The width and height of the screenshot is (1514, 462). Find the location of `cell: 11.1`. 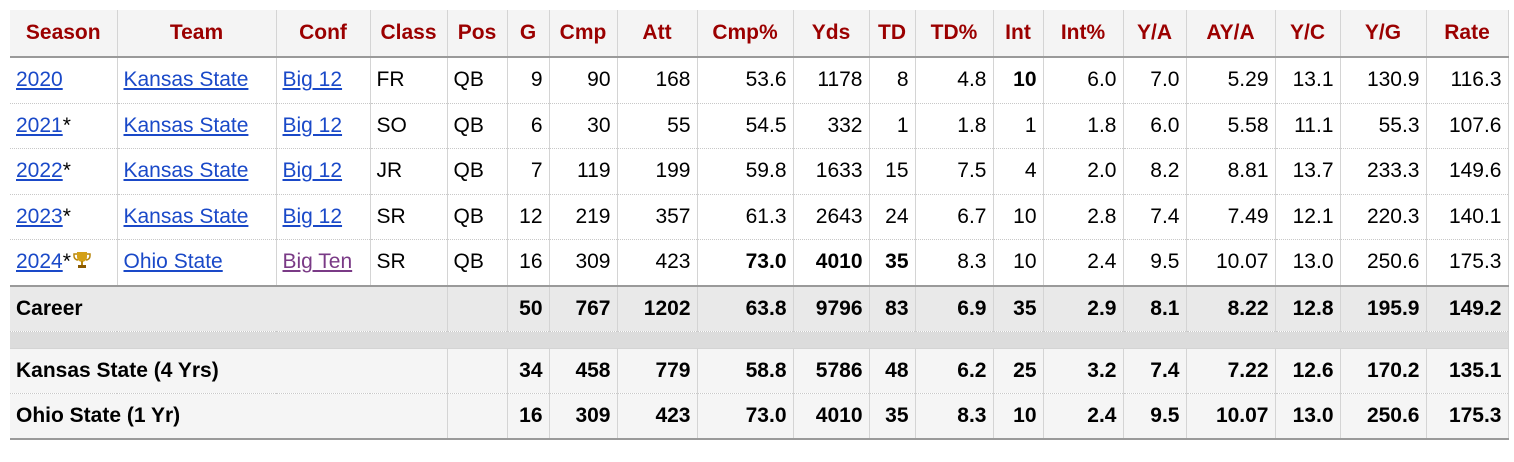

cell: 11.1 is located at coordinates (1308, 126).